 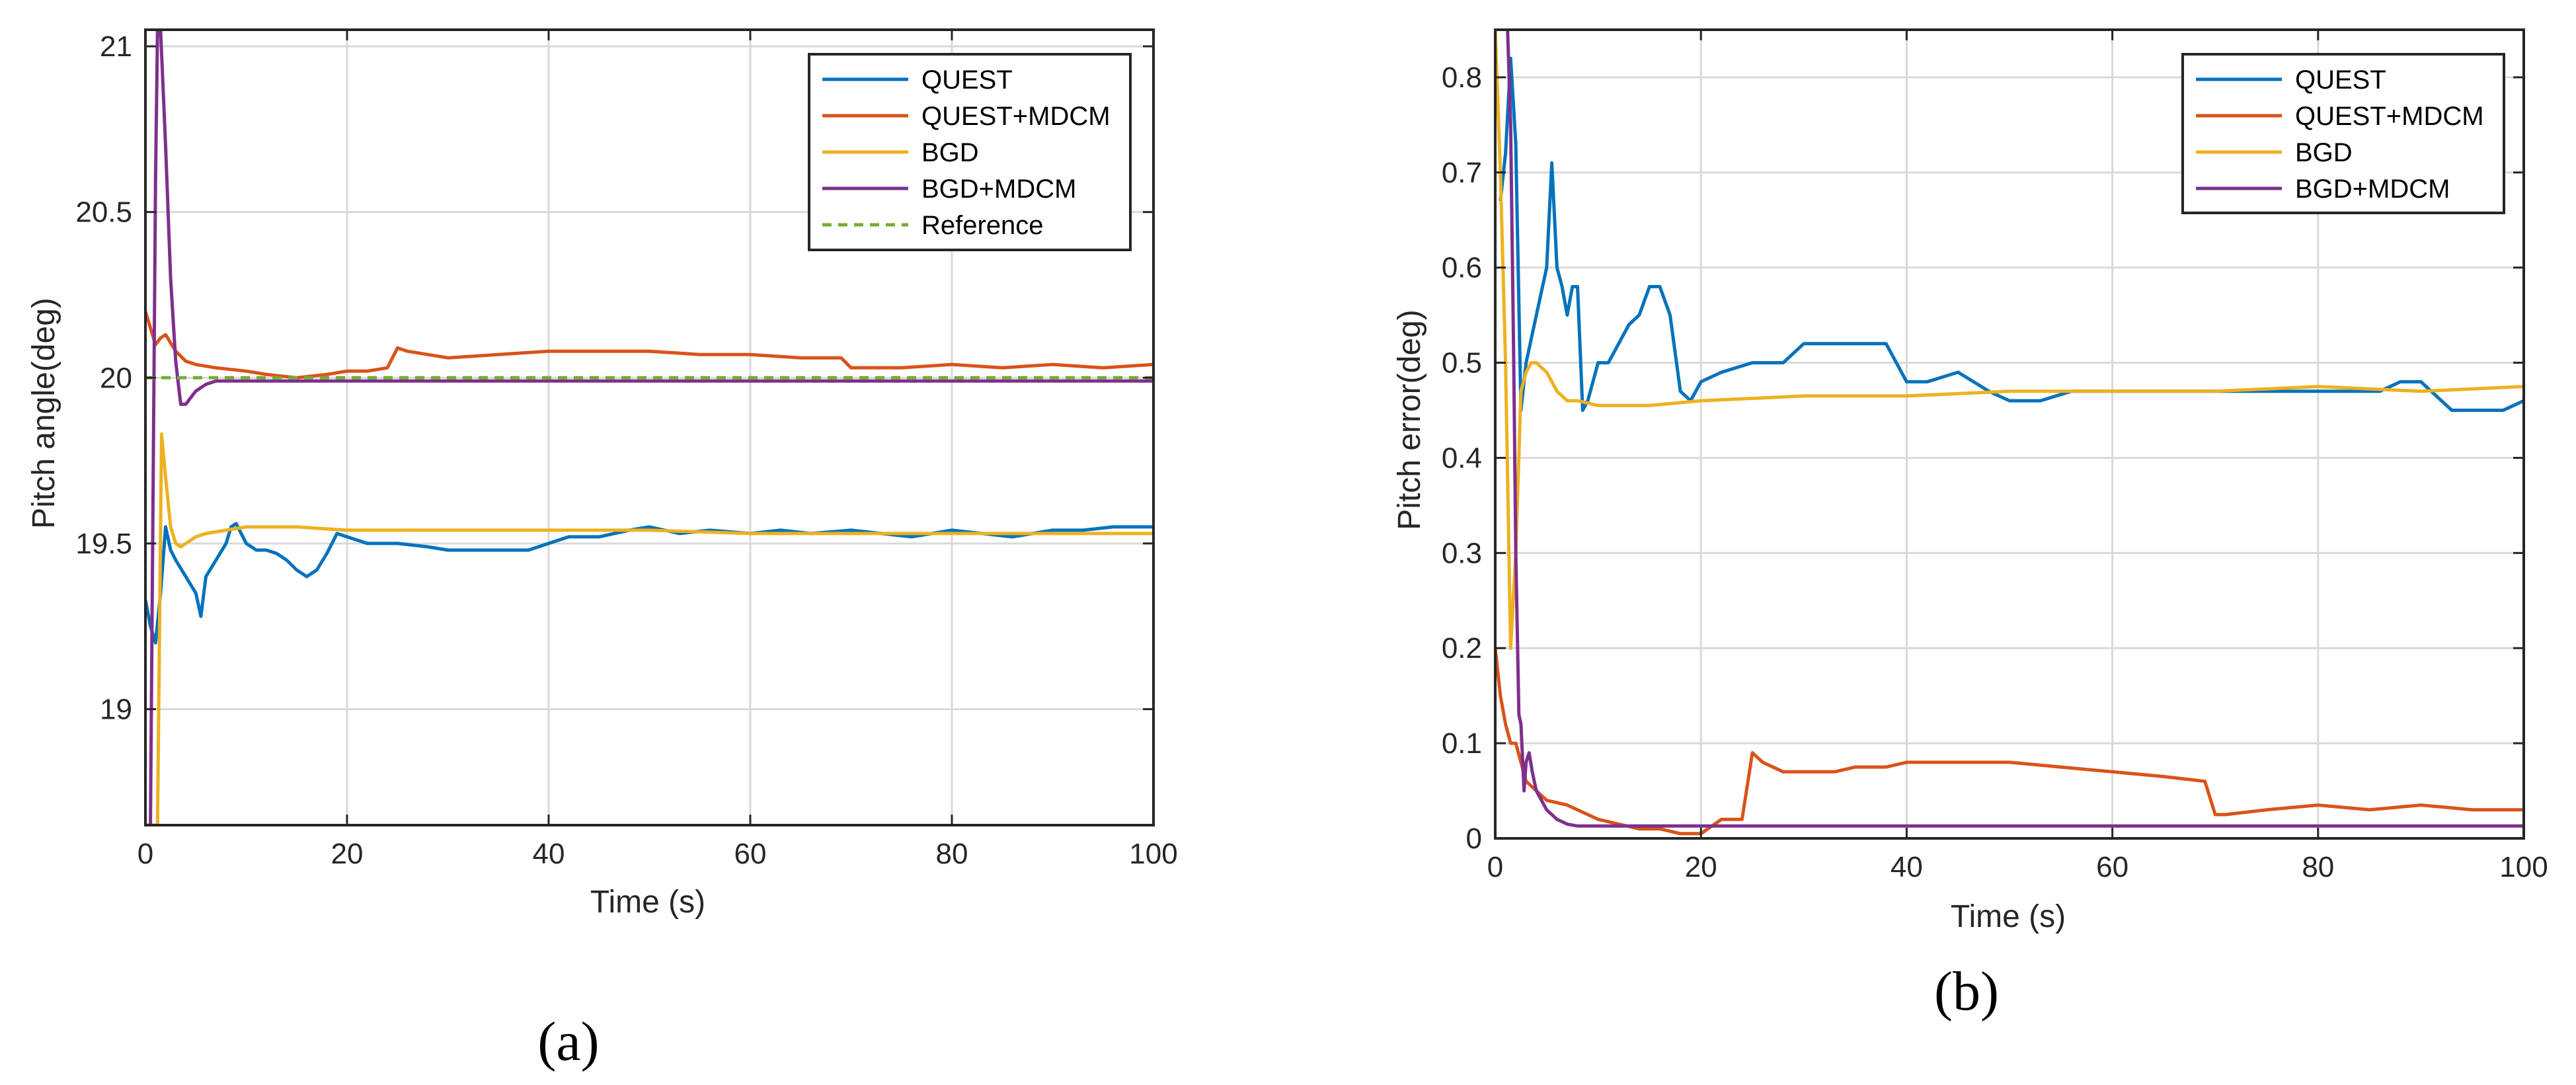 I want to click on legend: QUEST QUEST+MDCM BGD BGD+MDCM Reference, so click(x=970, y=152).